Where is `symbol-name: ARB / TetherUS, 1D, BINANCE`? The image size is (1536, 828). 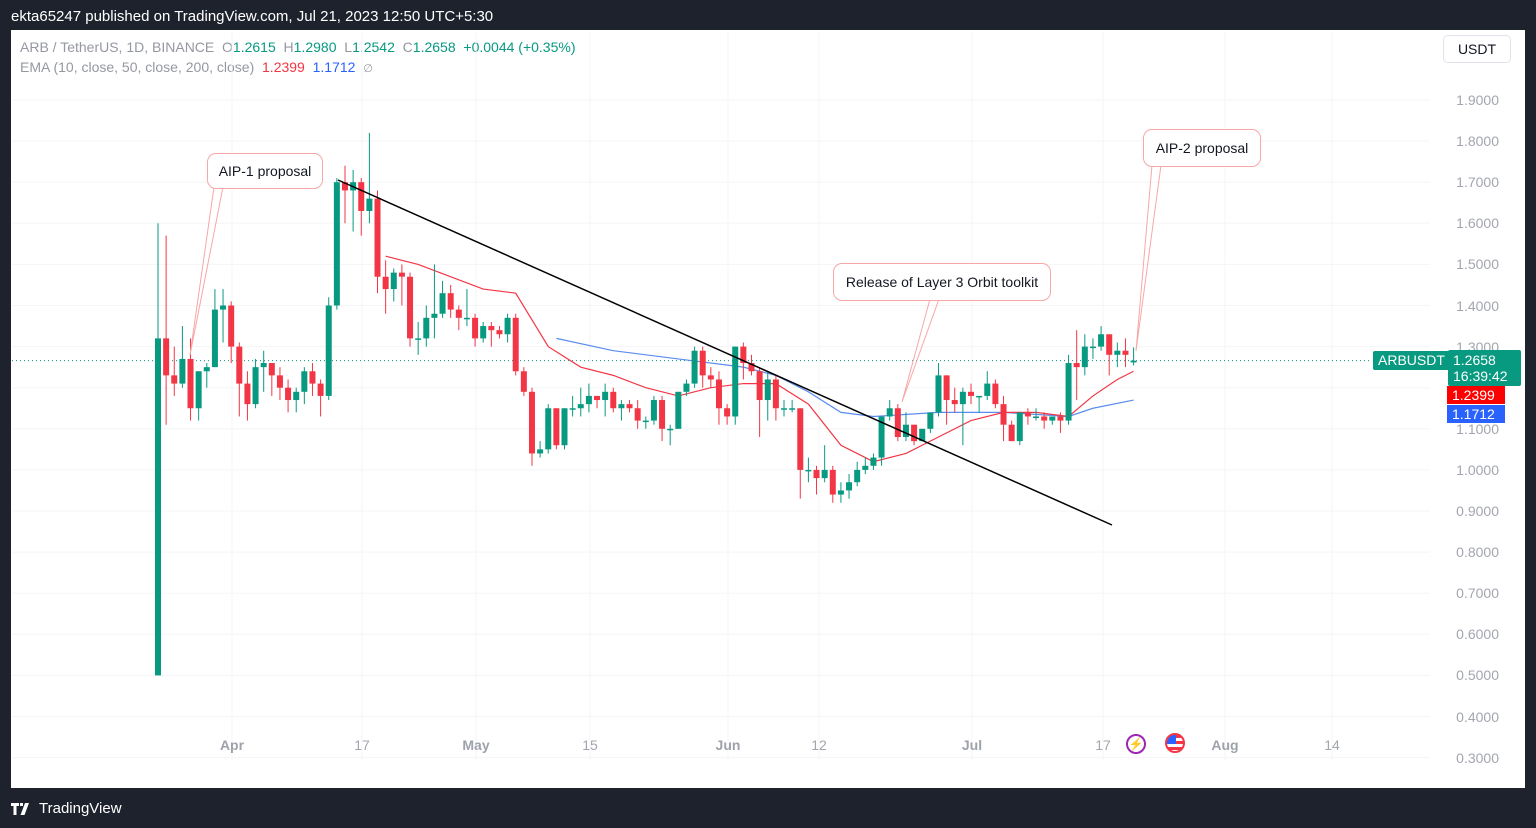 symbol-name: ARB / TetherUS, 1D, BINANCE is located at coordinates (117, 47).